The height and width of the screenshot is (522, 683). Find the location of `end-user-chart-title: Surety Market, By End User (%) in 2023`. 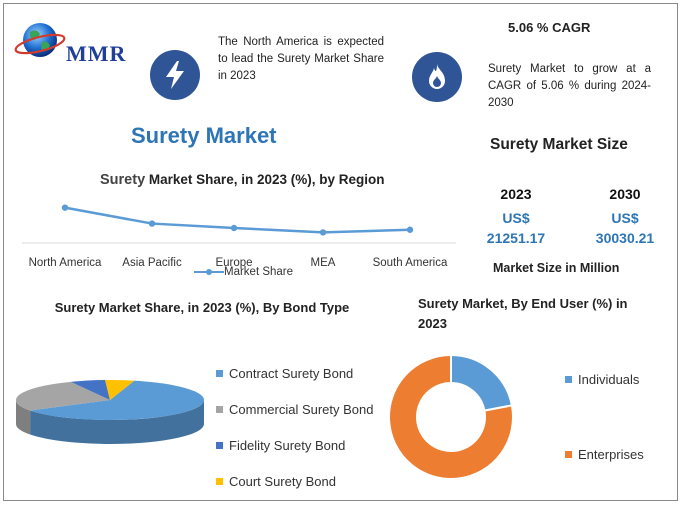

end-user-chart-title: Surety Market, By End User (%) in 2023 is located at coordinates (523, 313).